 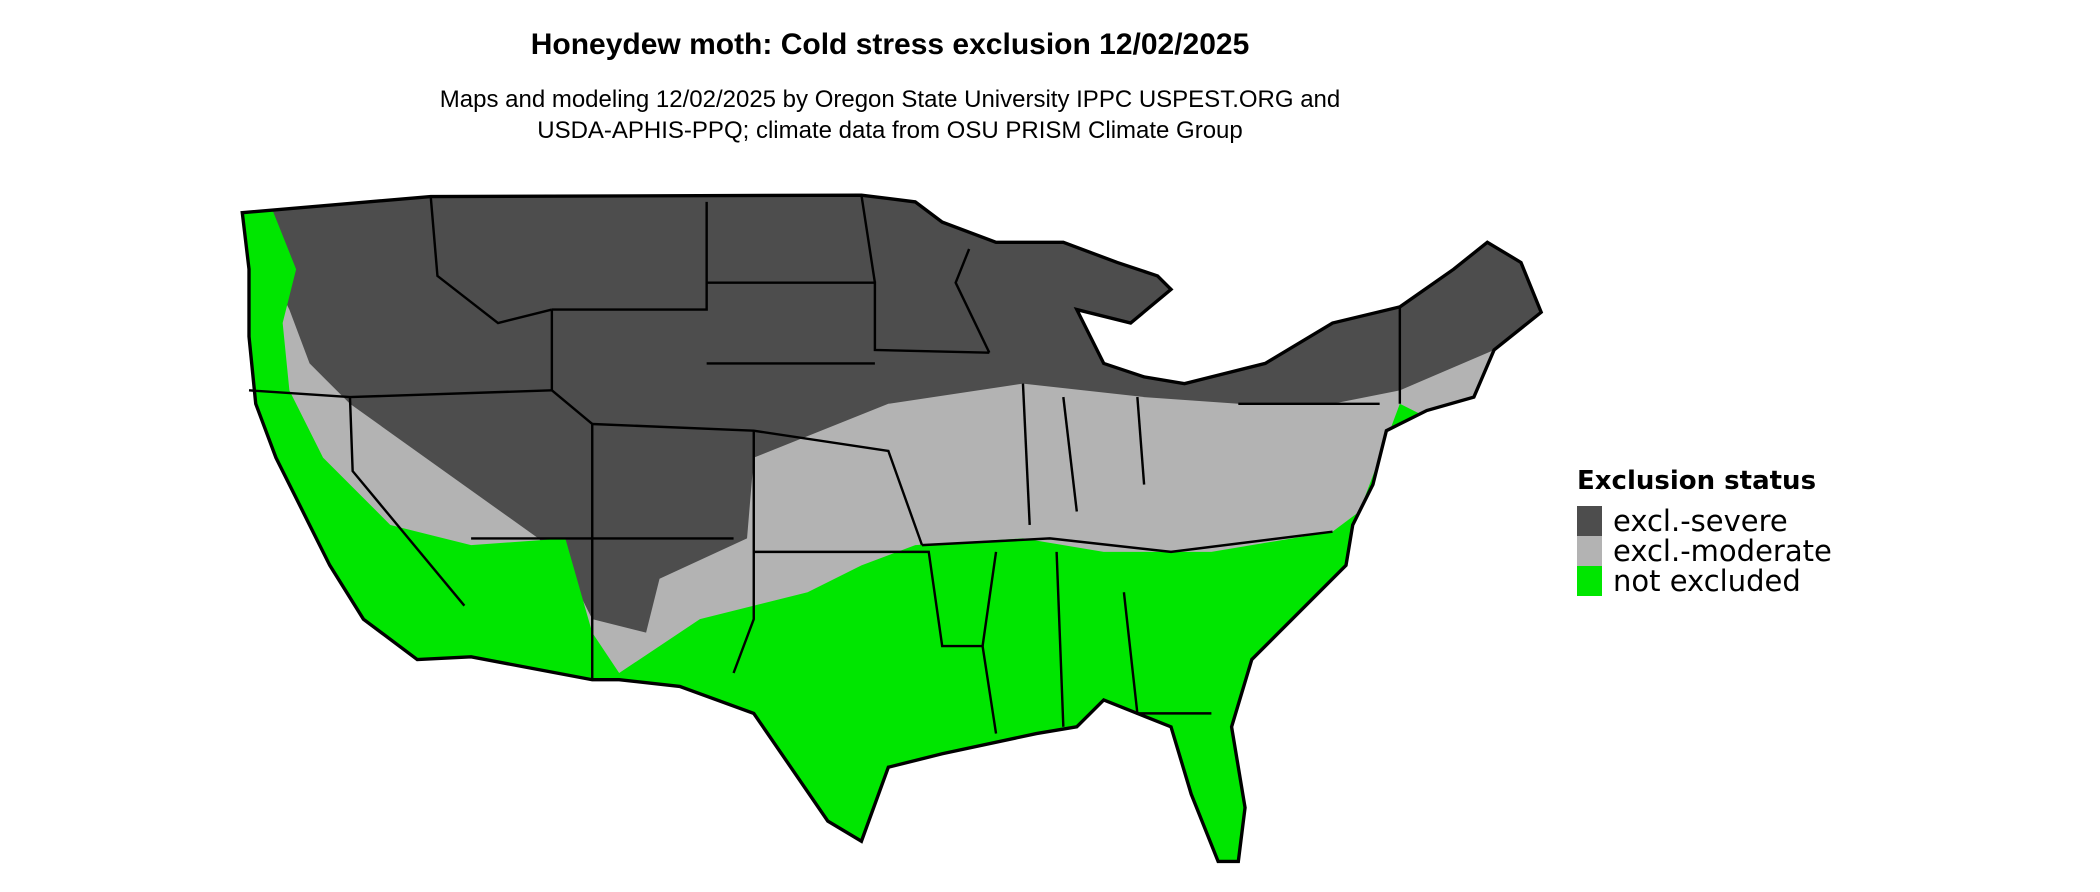 I want to click on legend-swatch-moderate, so click(x=1589, y=551).